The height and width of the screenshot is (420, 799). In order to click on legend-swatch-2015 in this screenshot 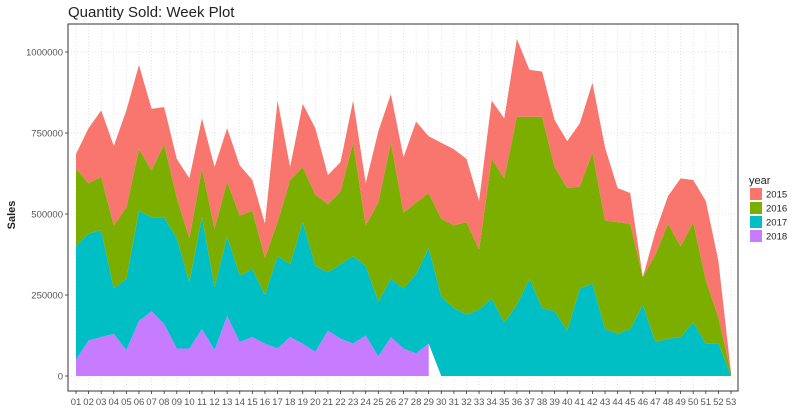, I will do `click(756, 194)`.